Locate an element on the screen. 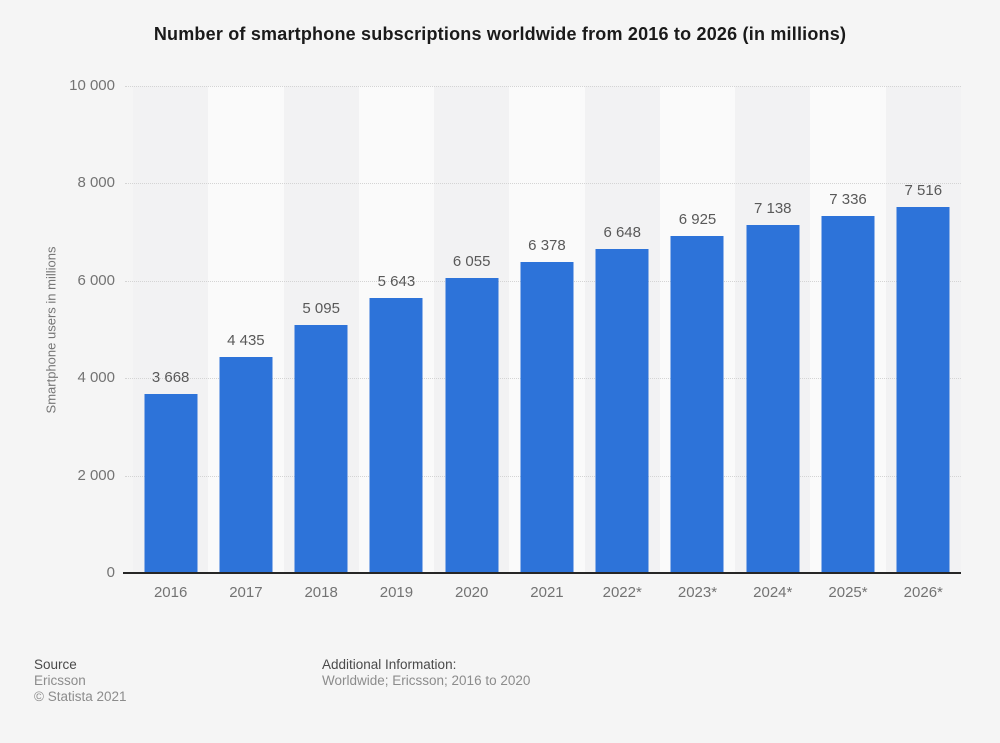 Image resolution: width=1000 pixels, height=743 pixels. x-tick-label-2026*: 2026* is located at coordinates (923, 592).